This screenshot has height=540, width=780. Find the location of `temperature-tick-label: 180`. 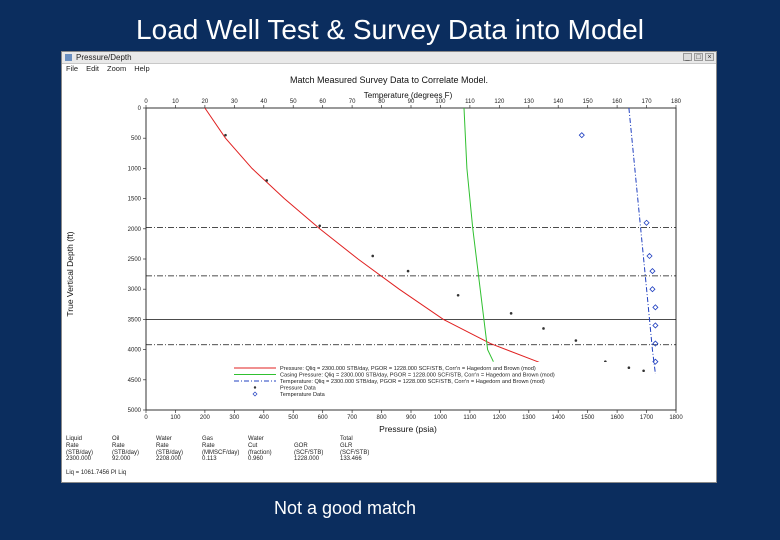

temperature-tick-label: 180 is located at coordinates (676, 102).